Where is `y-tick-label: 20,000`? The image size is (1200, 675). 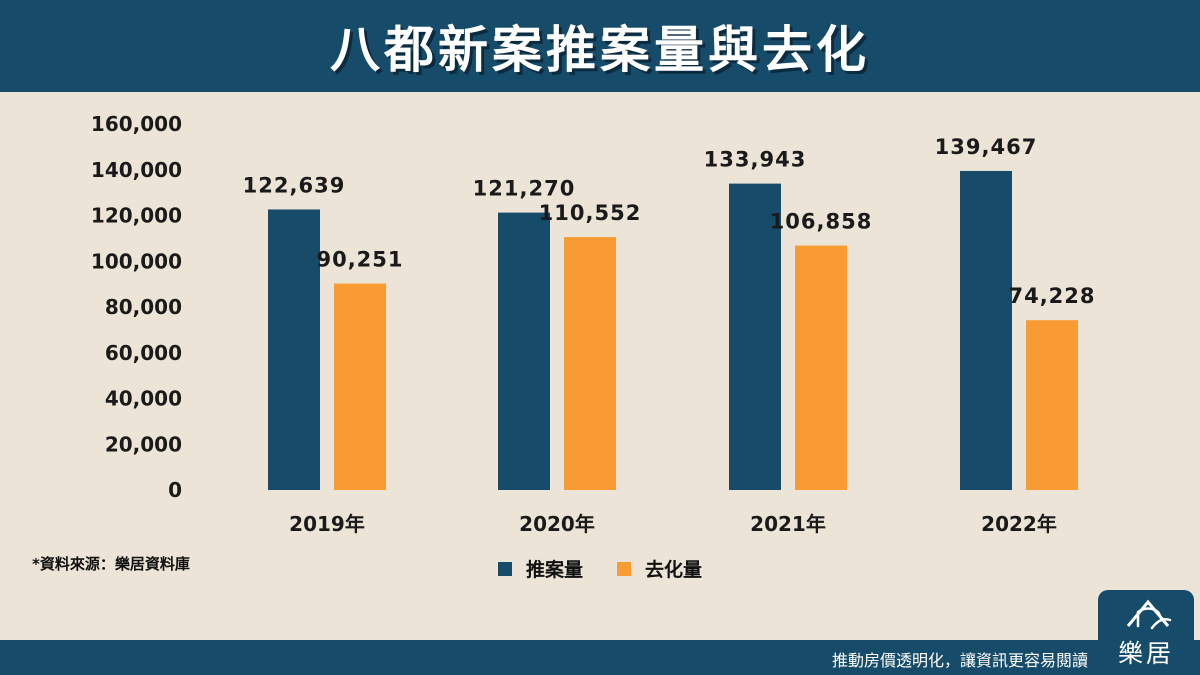 y-tick-label: 20,000 is located at coordinates (143, 444).